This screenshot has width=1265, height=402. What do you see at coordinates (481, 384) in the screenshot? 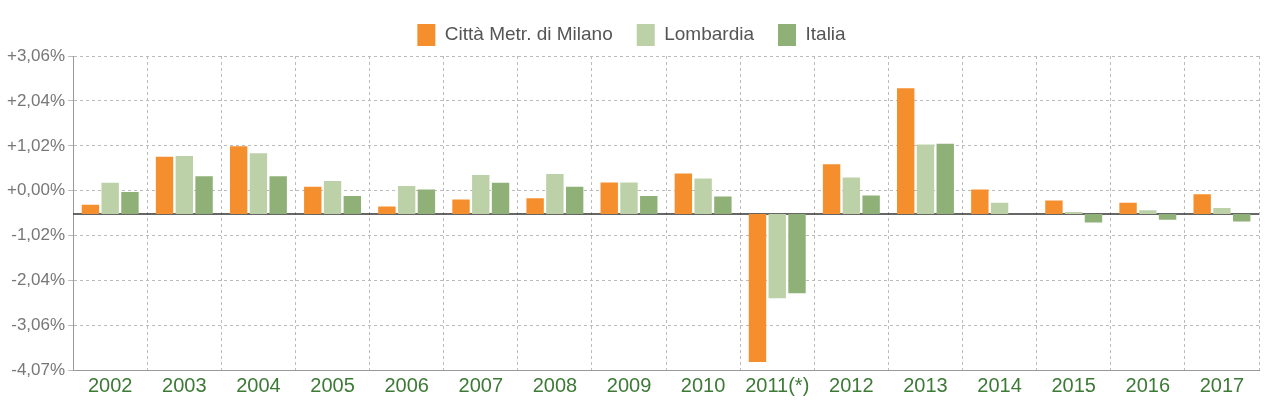
I see `x-tick-label: 2007` at bounding box center [481, 384].